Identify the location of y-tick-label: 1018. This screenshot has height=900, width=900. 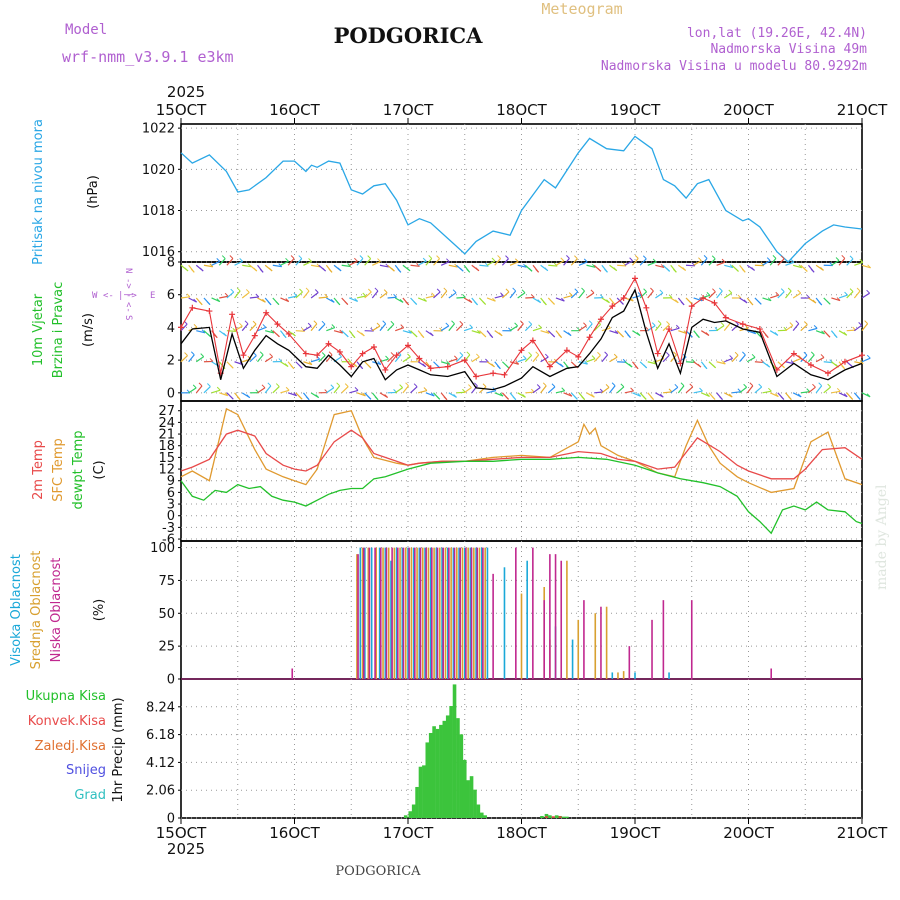
(158, 211).